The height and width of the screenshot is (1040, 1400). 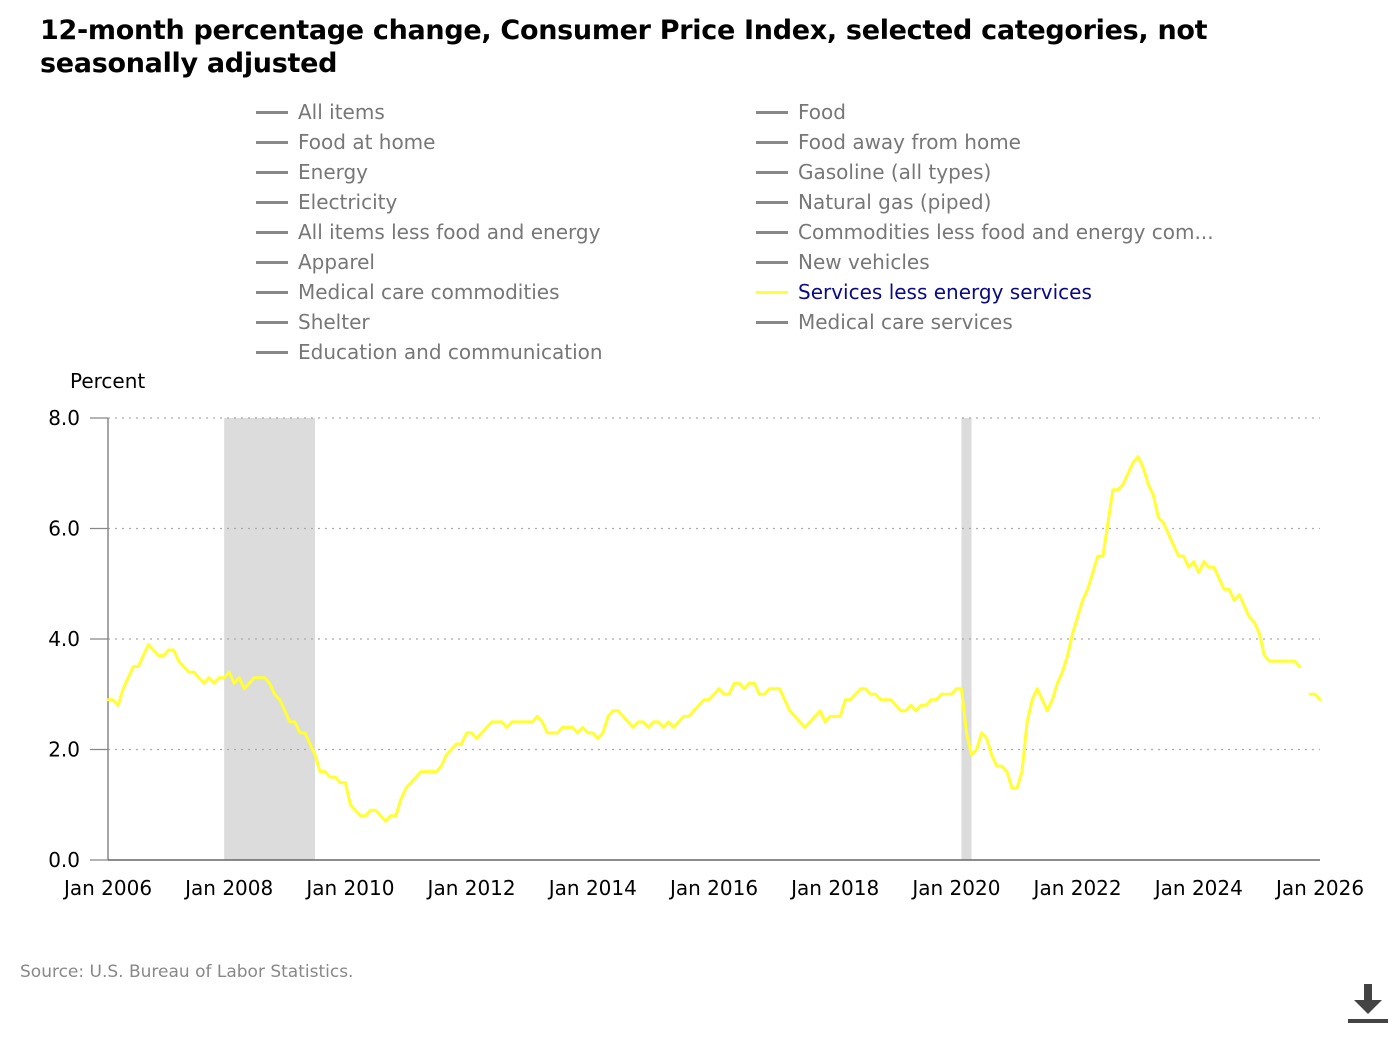 What do you see at coordinates (592, 888) in the screenshot?
I see `x-tick-label: Jan 2014` at bounding box center [592, 888].